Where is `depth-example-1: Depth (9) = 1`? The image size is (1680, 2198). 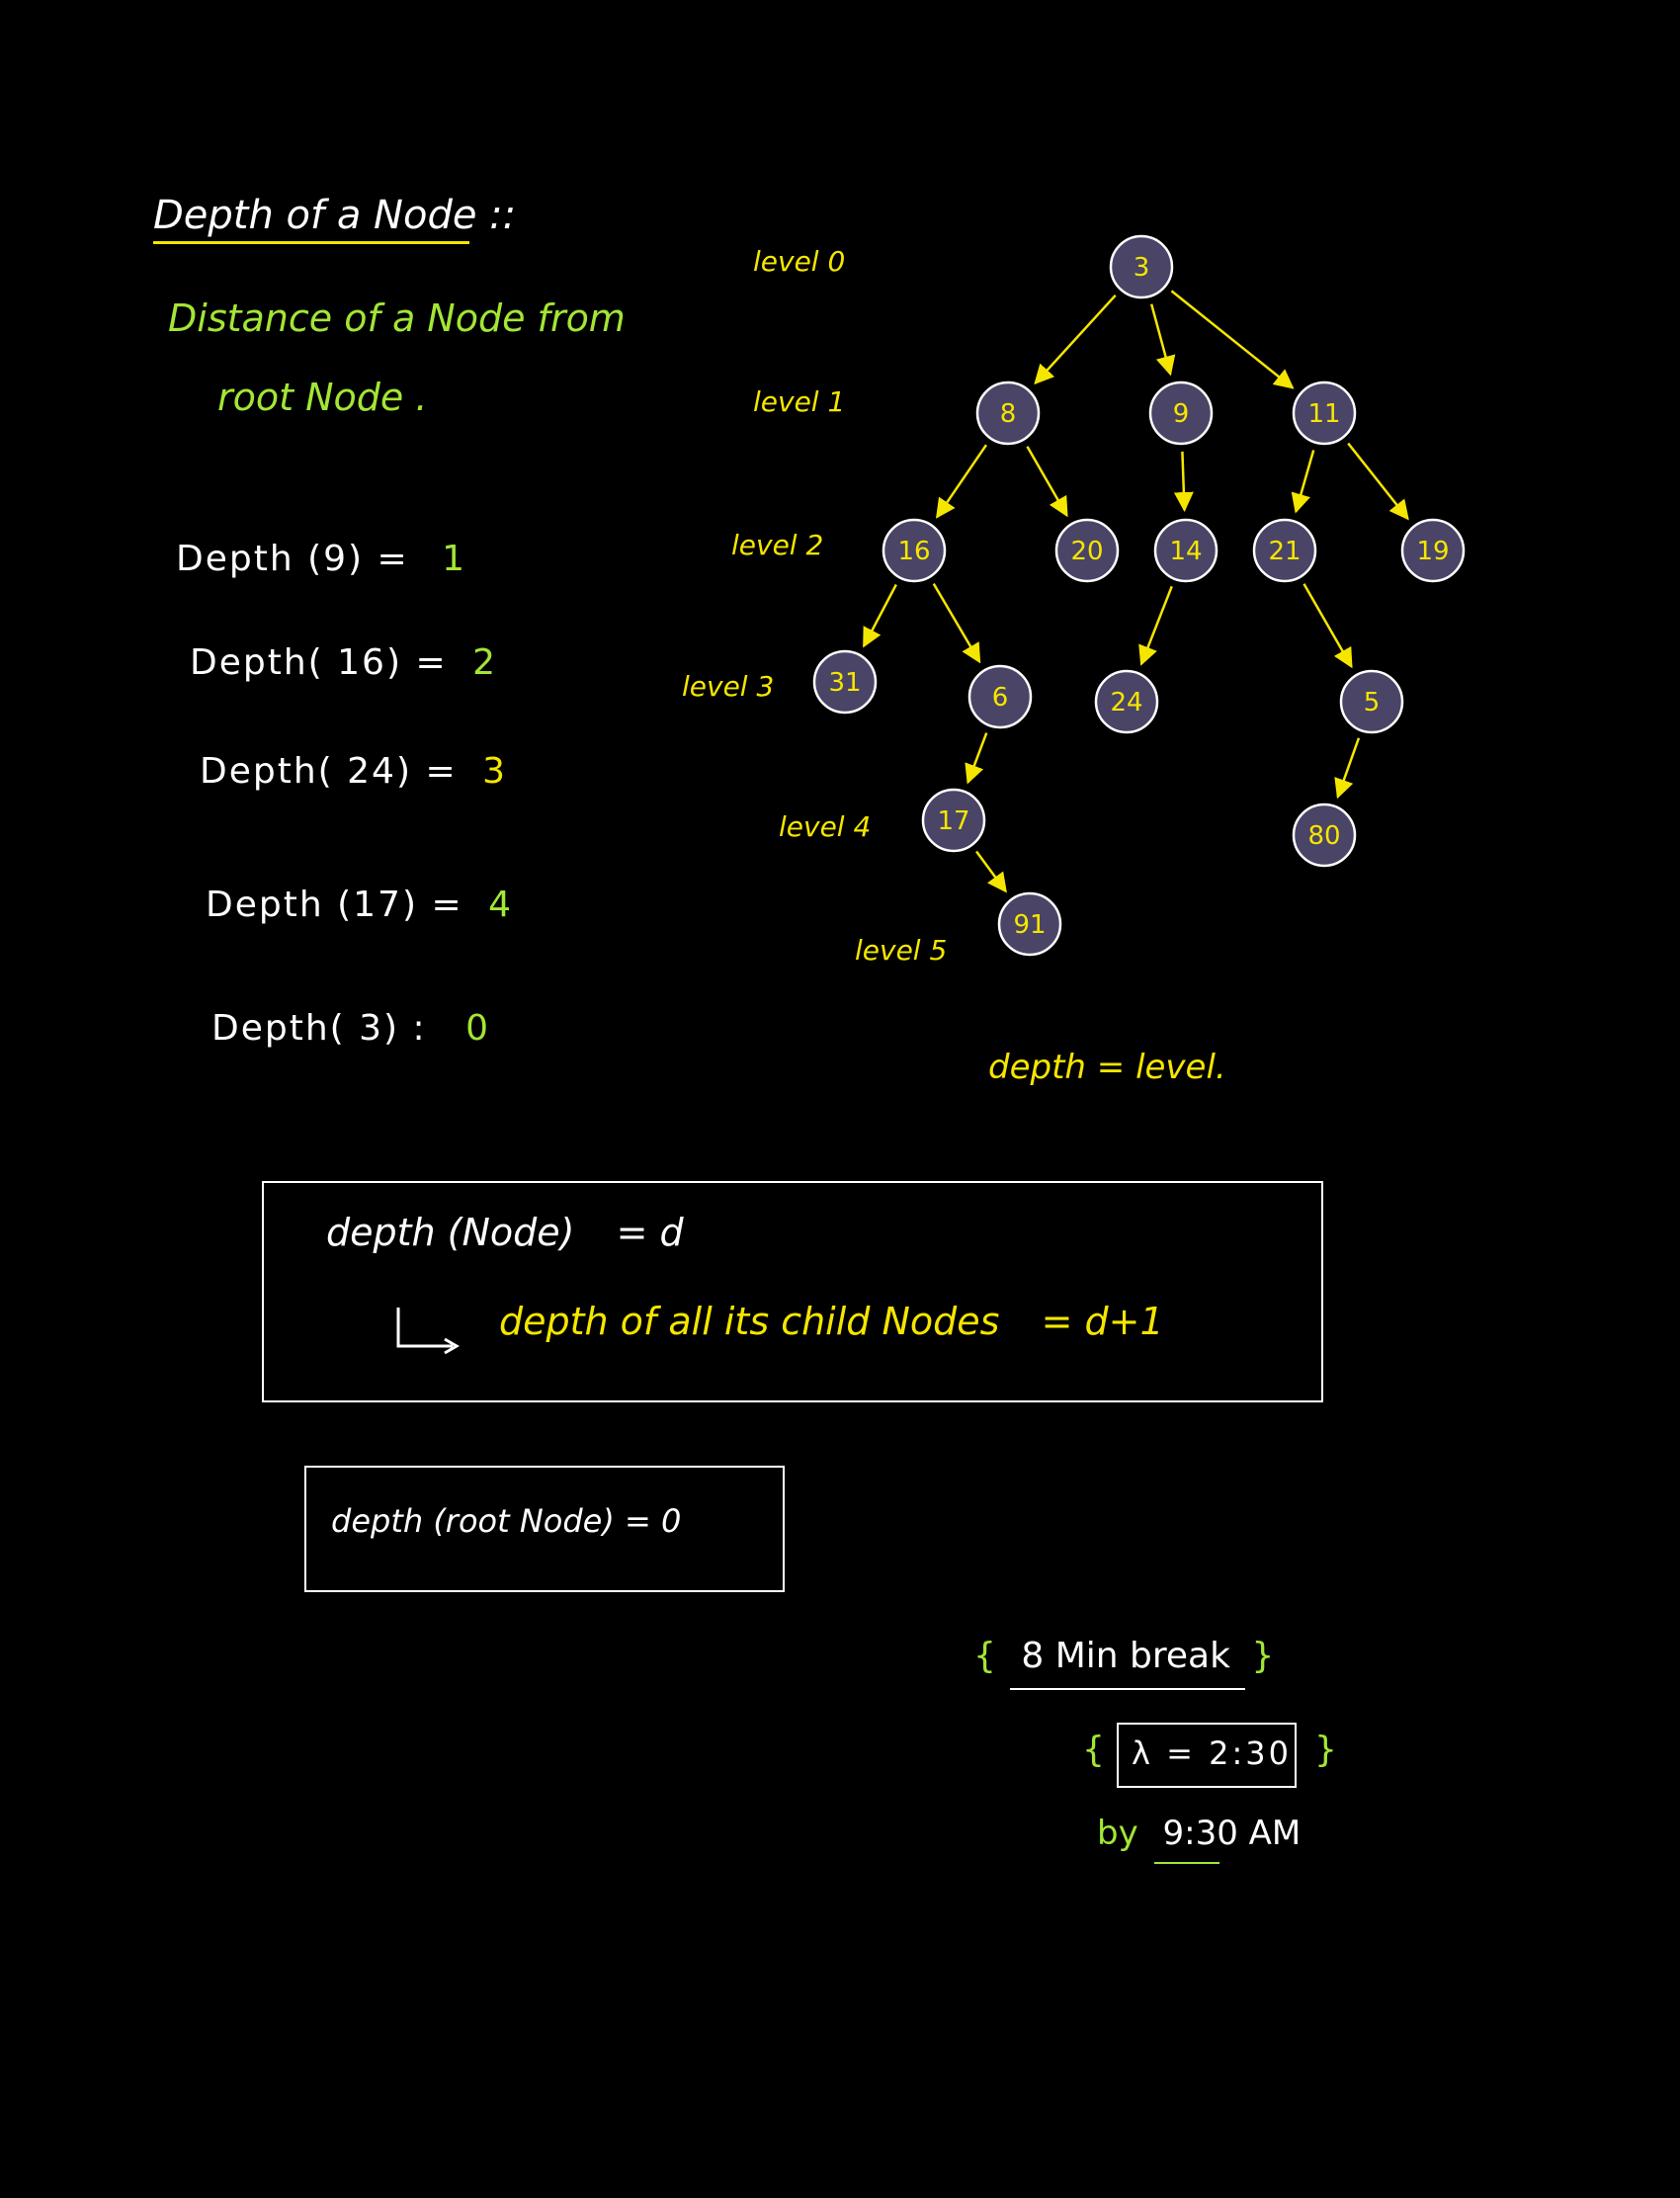 depth-example-1: Depth (9) = 1 is located at coordinates (321, 559).